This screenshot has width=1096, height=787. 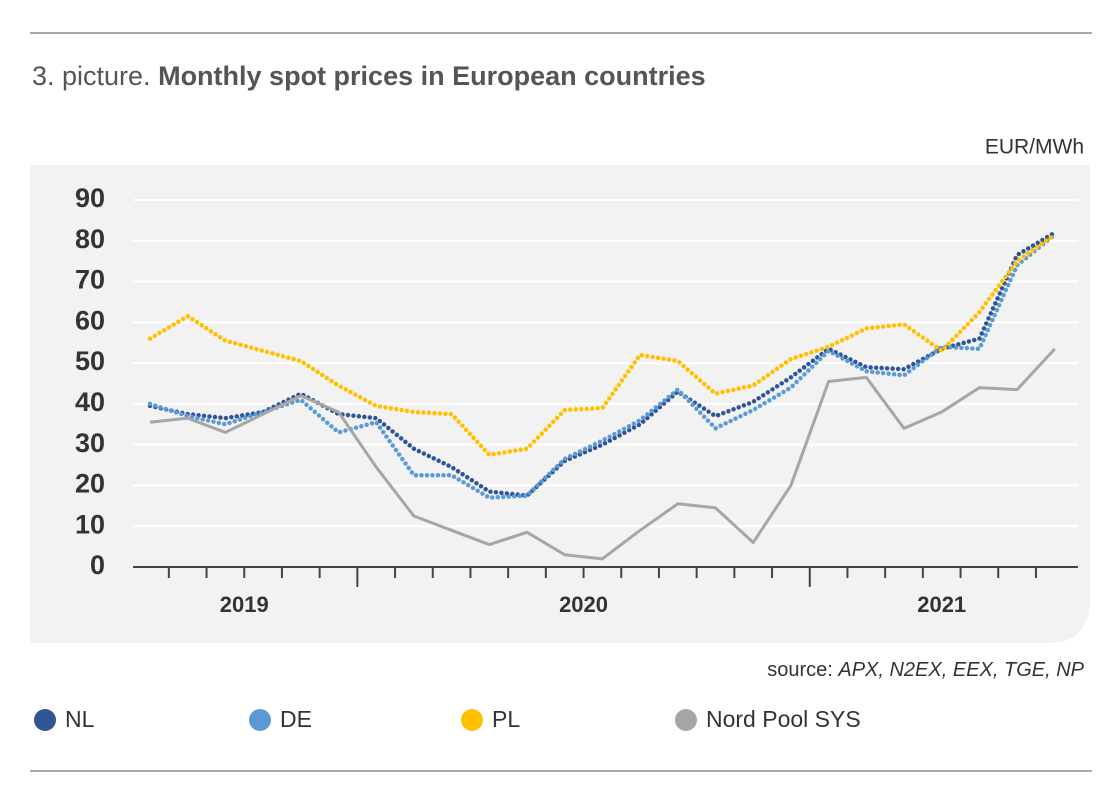 What do you see at coordinates (506, 719) in the screenshot?
I see `legend-label: PL` at bounding box center [506, 719].